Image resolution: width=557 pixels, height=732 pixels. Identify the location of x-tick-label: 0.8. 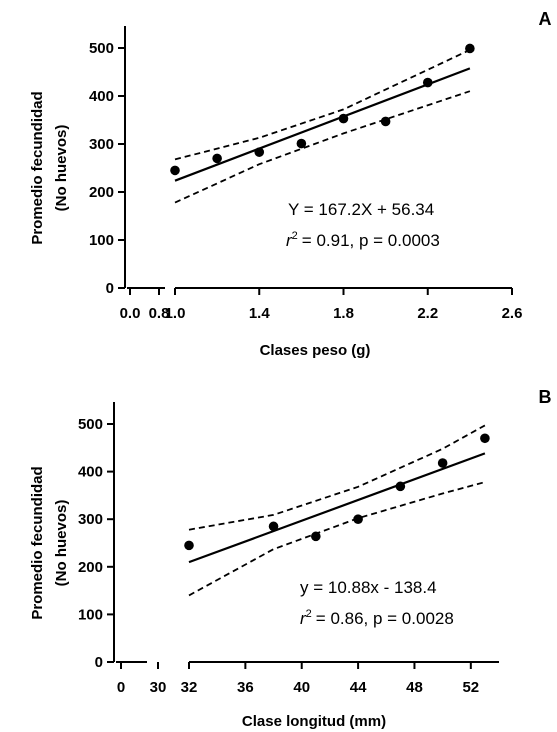
(159, 313).